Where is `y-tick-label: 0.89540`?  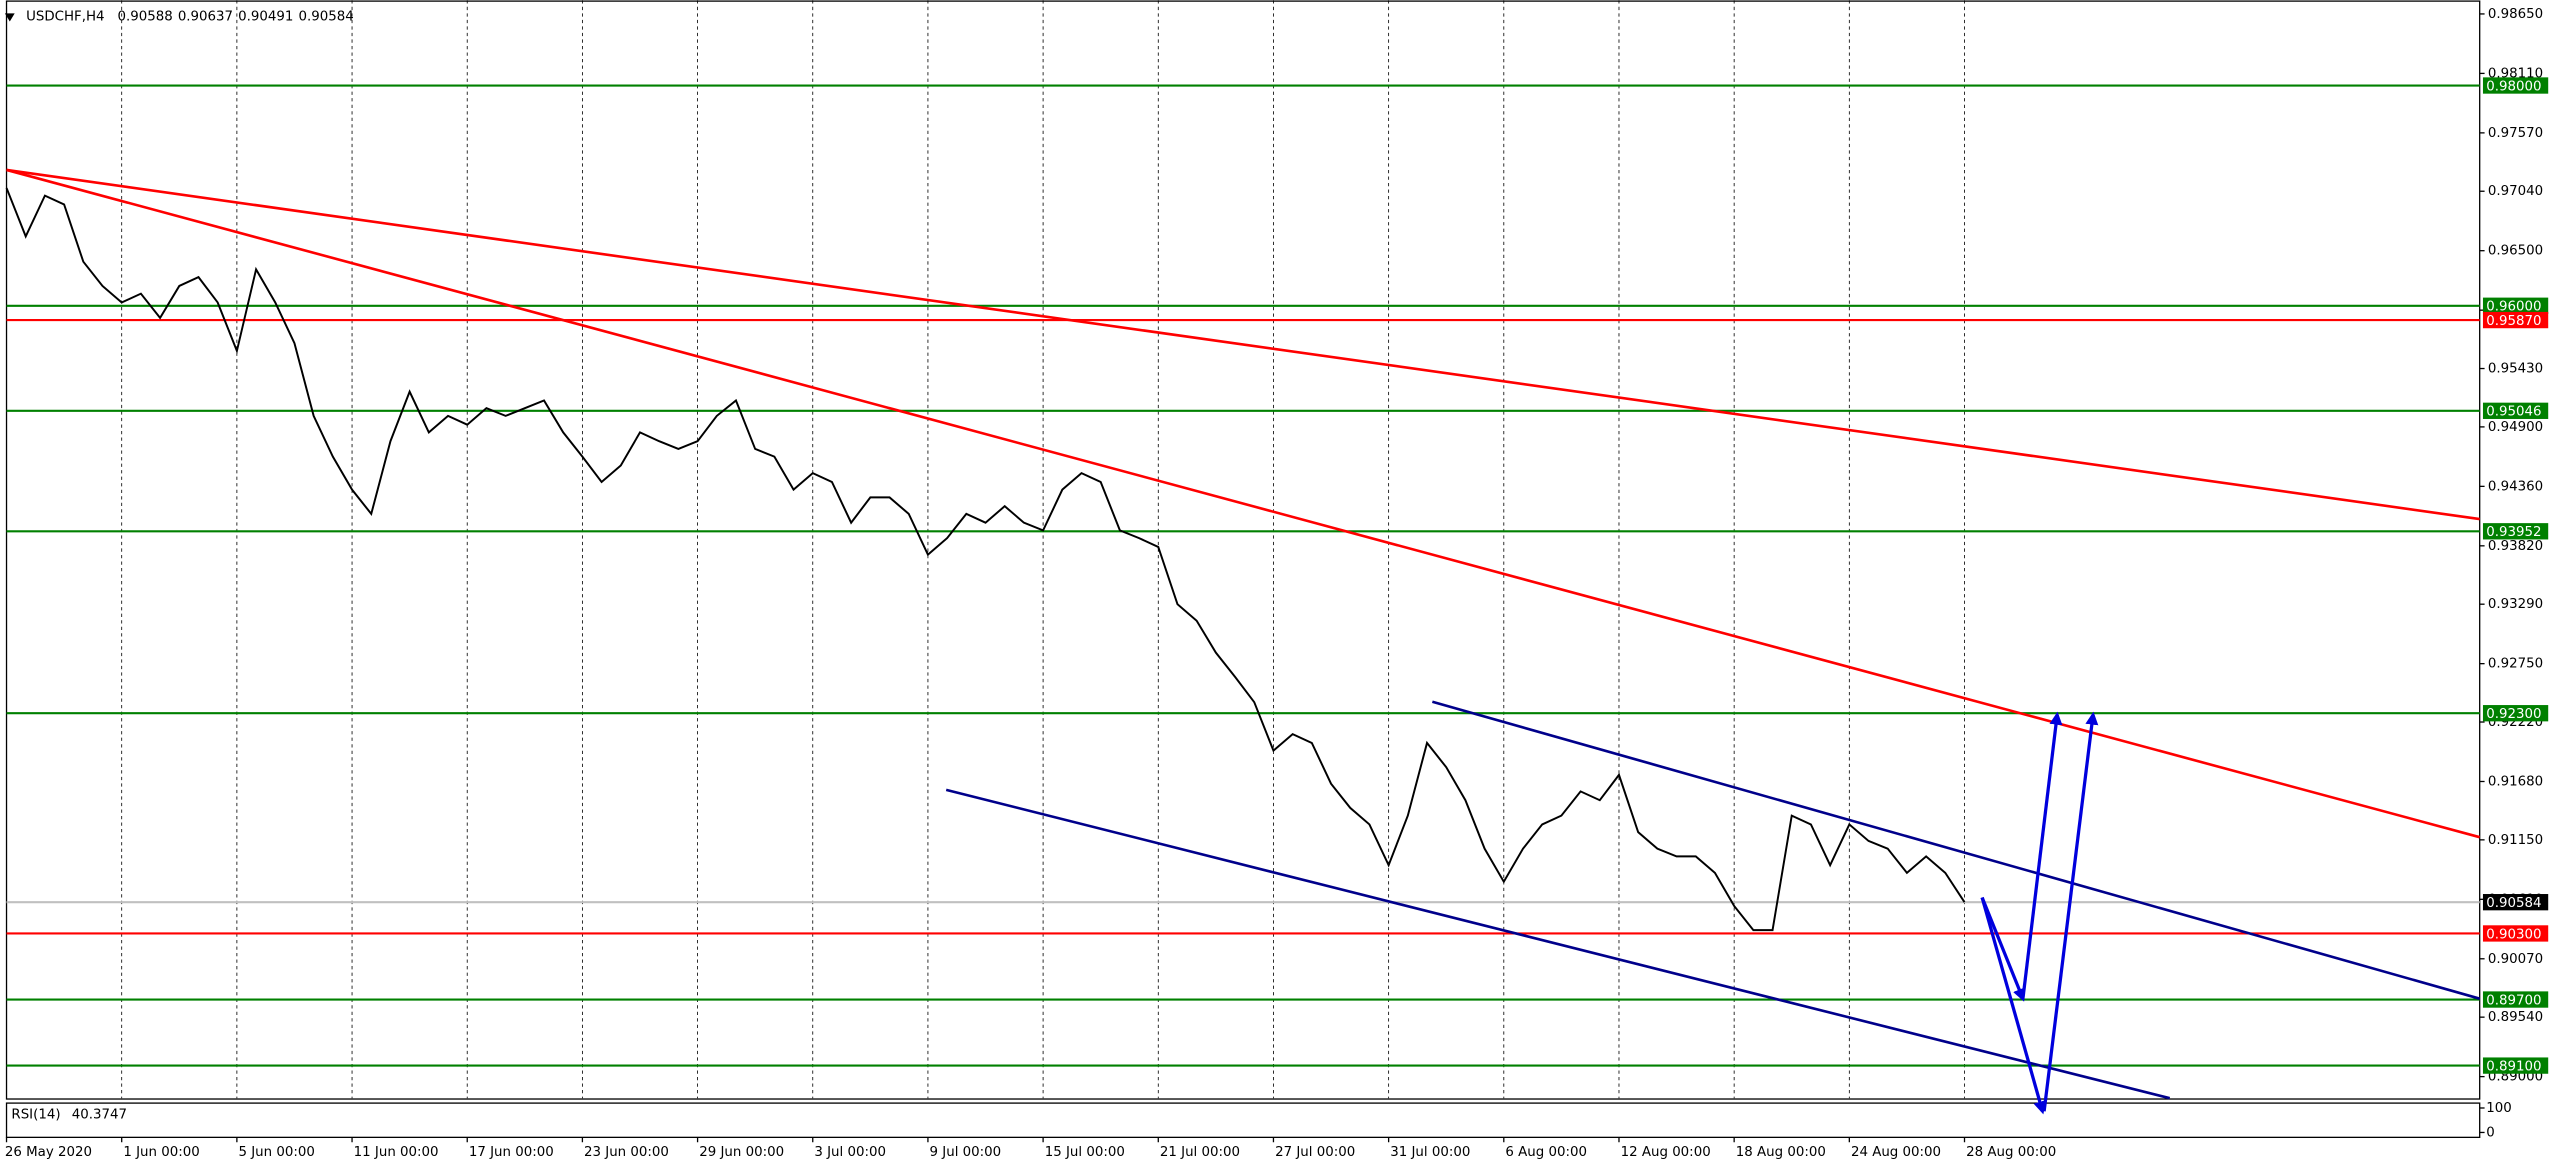
y-tick-label: 0.89540 is located at coordinates (2515, 1017).